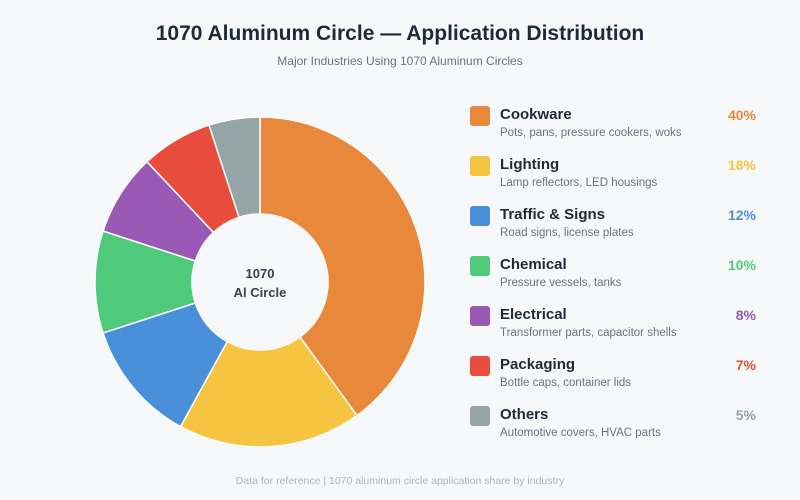 This screenshot has height=500, width=800. Describe the element at coordinates (588, 333) in the screenshot. I see `legend-description: Transformer parts, capacitor shells` at that location.